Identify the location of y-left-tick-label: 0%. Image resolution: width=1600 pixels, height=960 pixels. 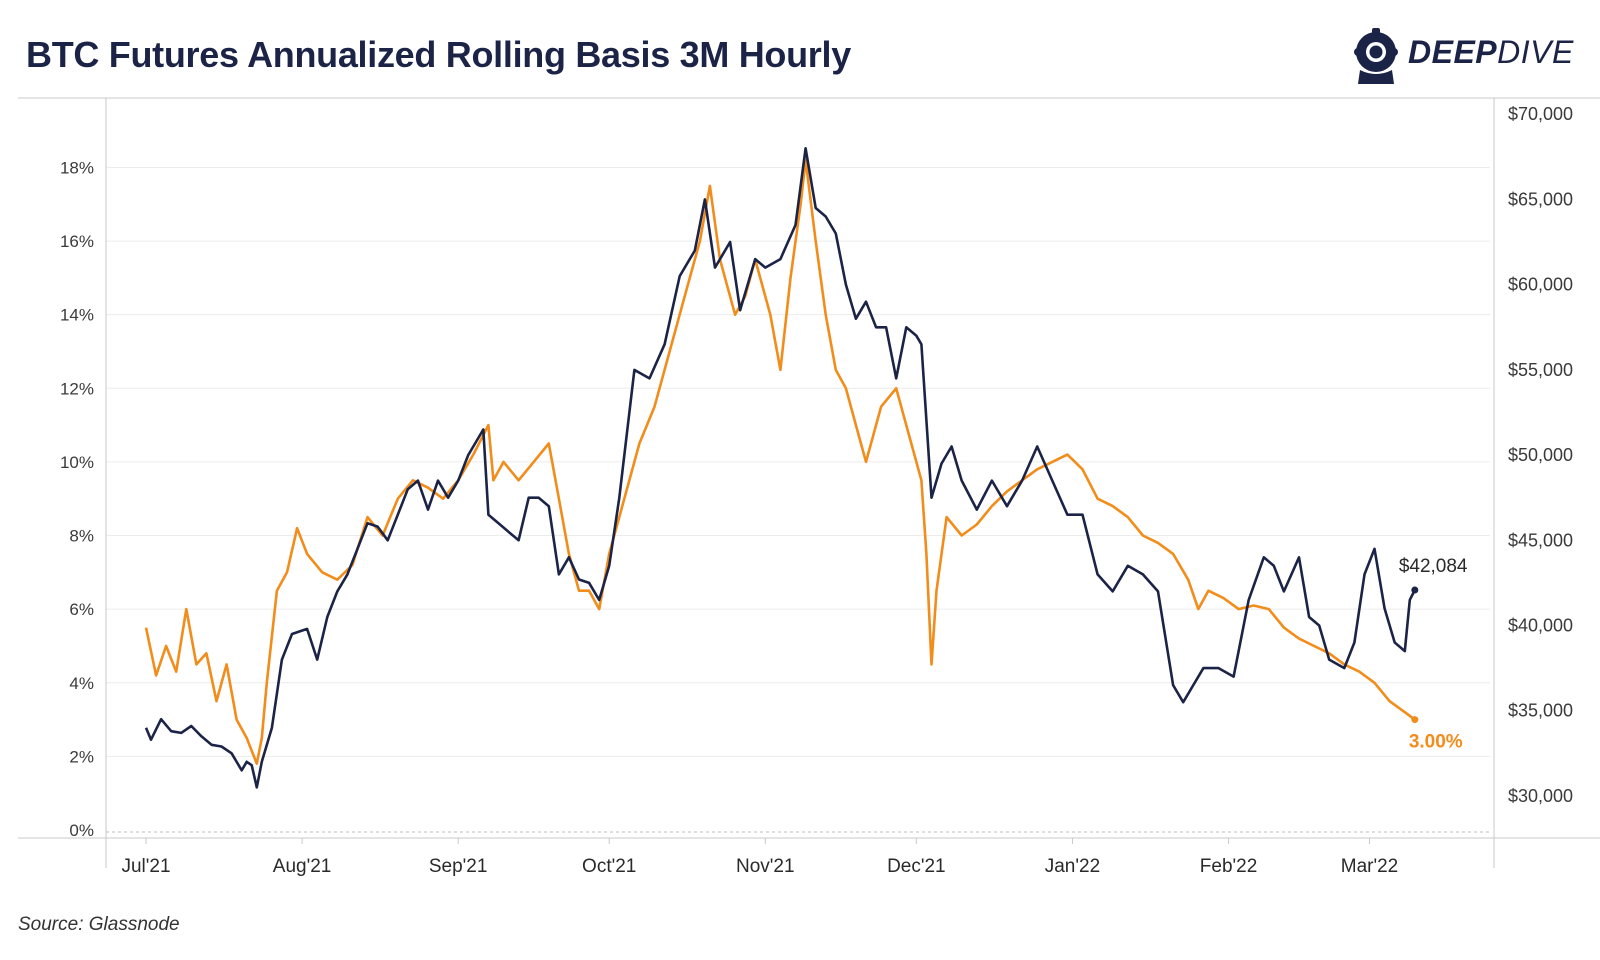
(81, 830).